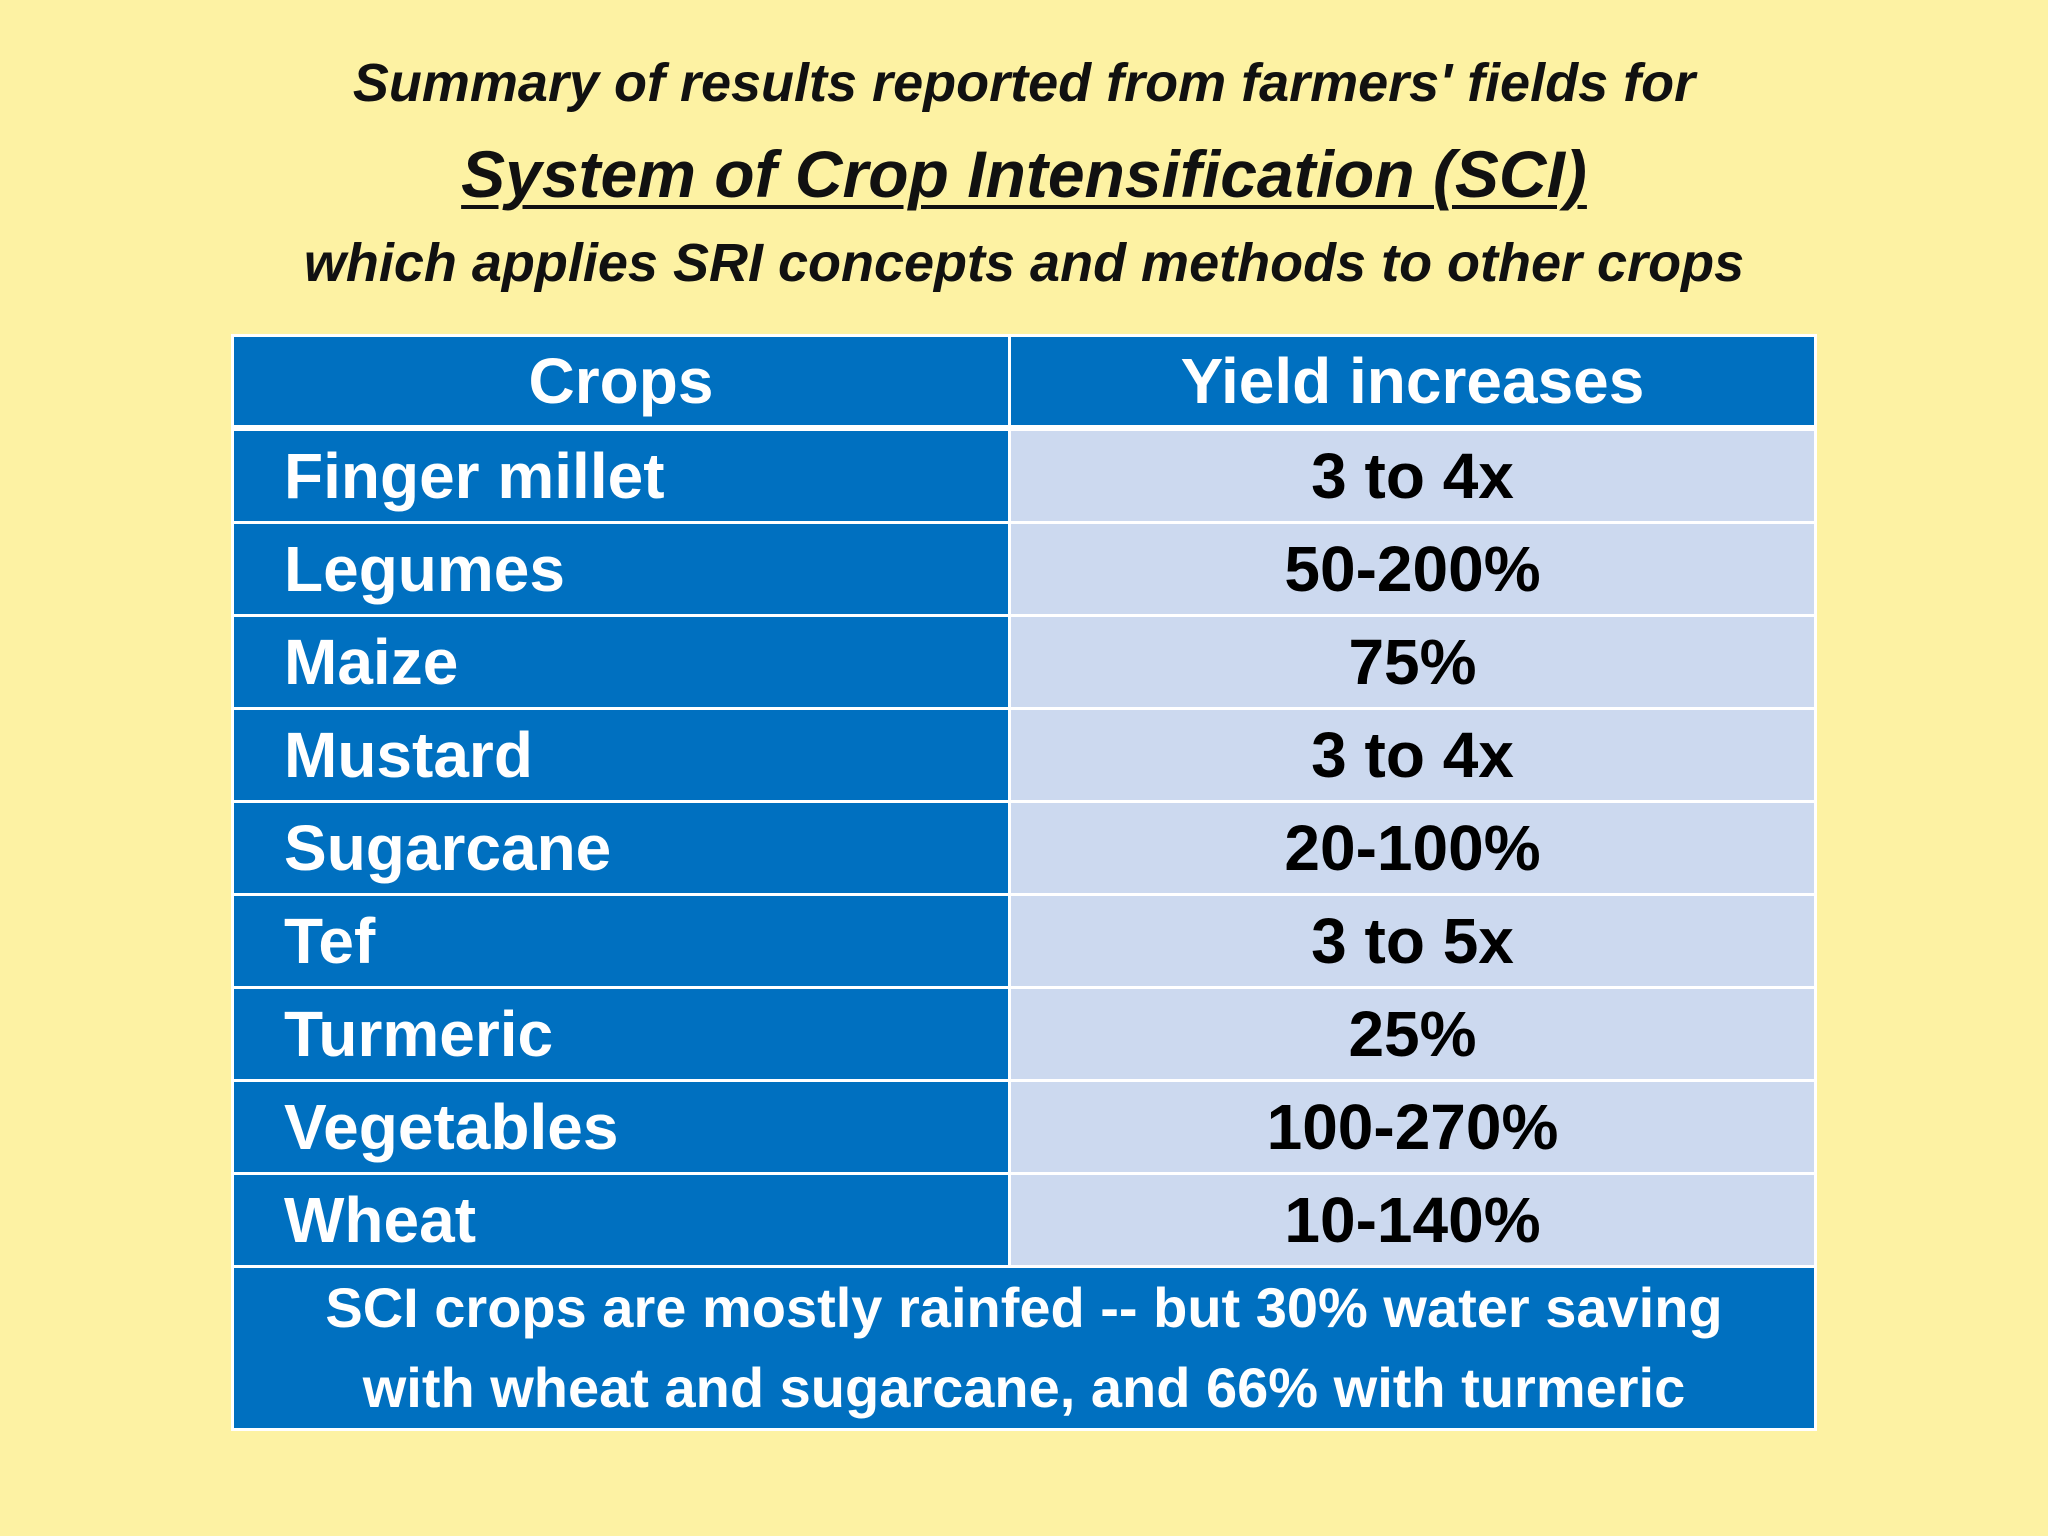  I want to click on header-row: Crops Yield increases, so click(1024, 382).